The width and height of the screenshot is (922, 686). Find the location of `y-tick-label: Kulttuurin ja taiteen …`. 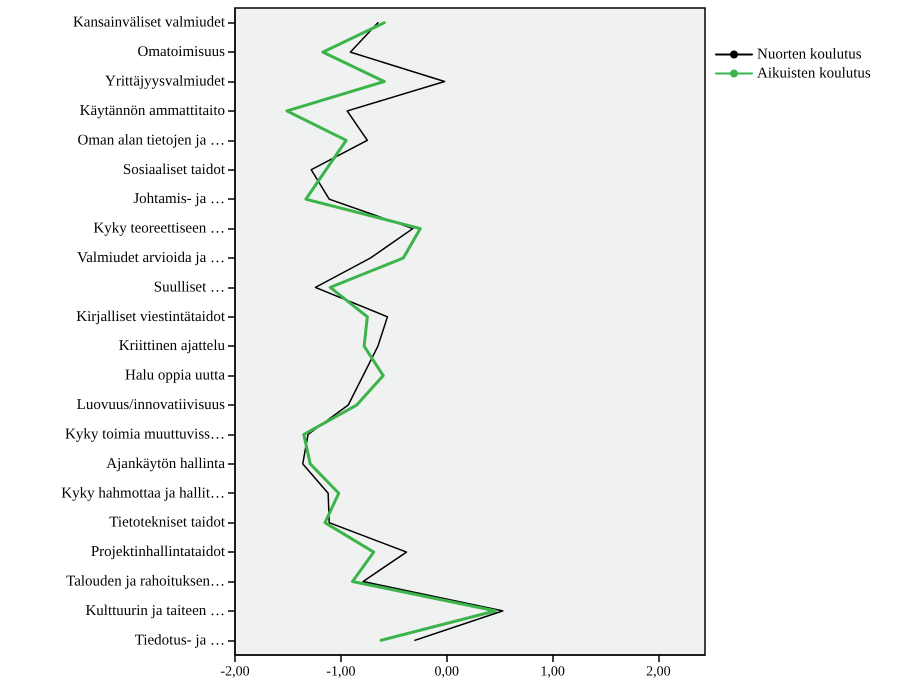

y-tick-label: Kulttuurin ja taiteen … is located at coordinates (155, 610).